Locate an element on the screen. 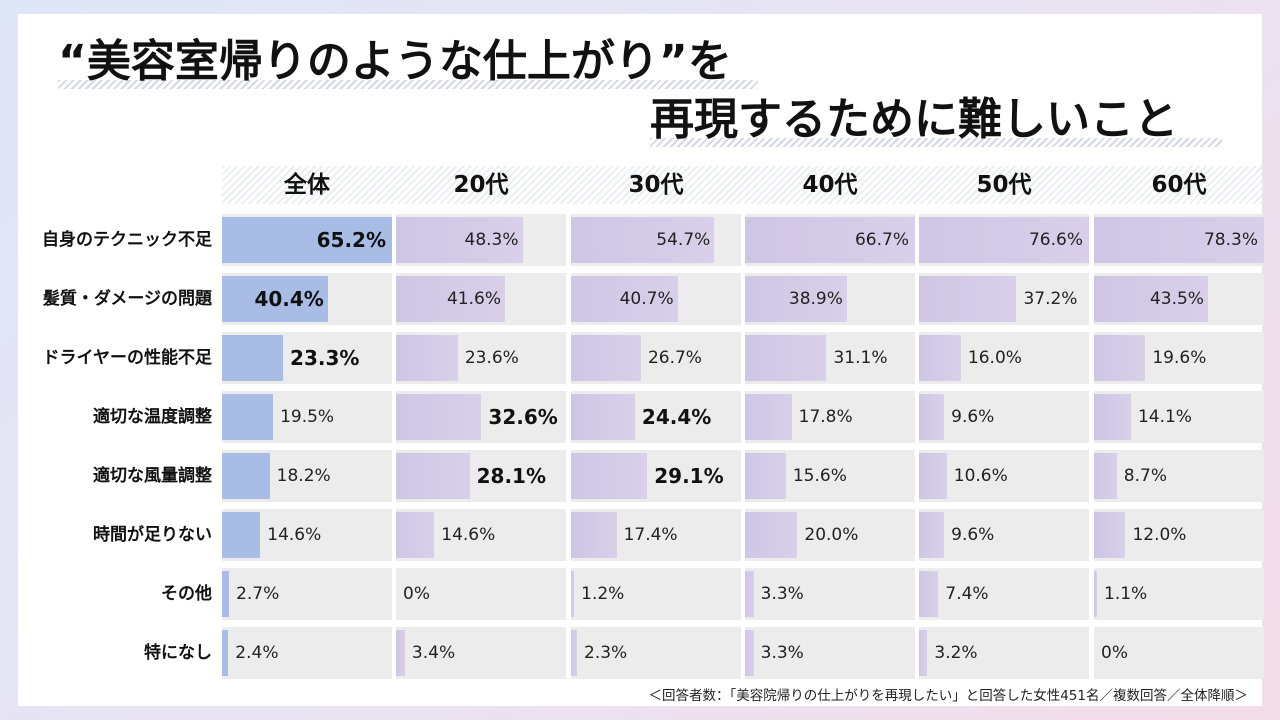  row-label-0: 自身のテクニック不足 is located at coordinates (127, 240).